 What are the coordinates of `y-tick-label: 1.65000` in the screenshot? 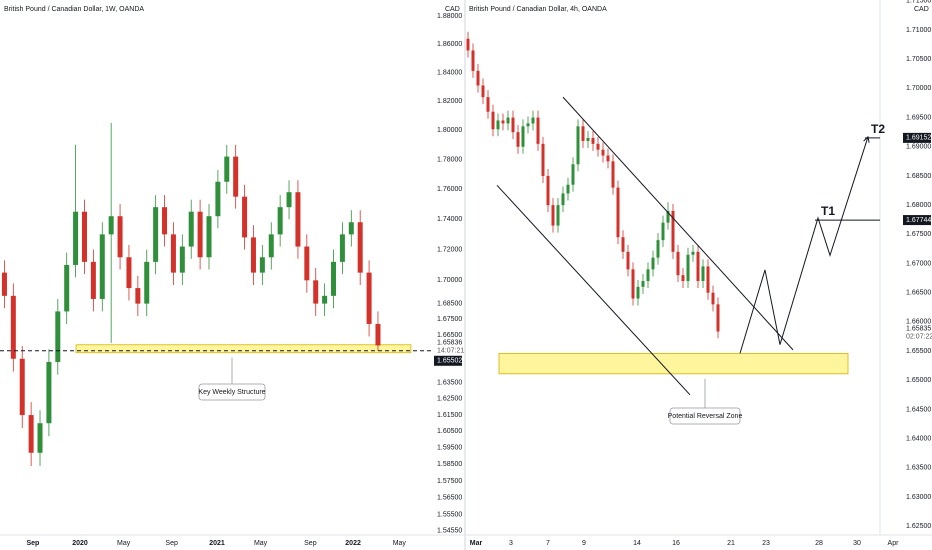 It's located at (918, 380).